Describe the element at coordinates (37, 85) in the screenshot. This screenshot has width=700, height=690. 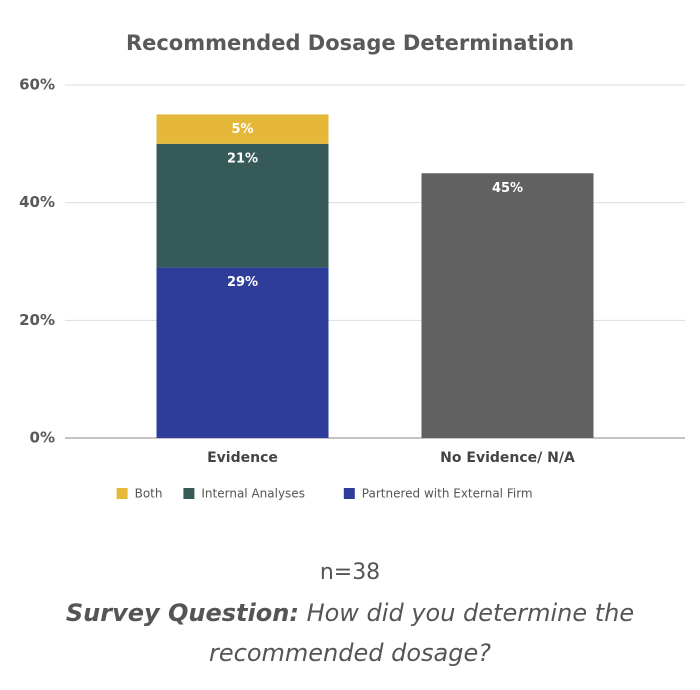
I see `y-tick-label: 60%` at that location.